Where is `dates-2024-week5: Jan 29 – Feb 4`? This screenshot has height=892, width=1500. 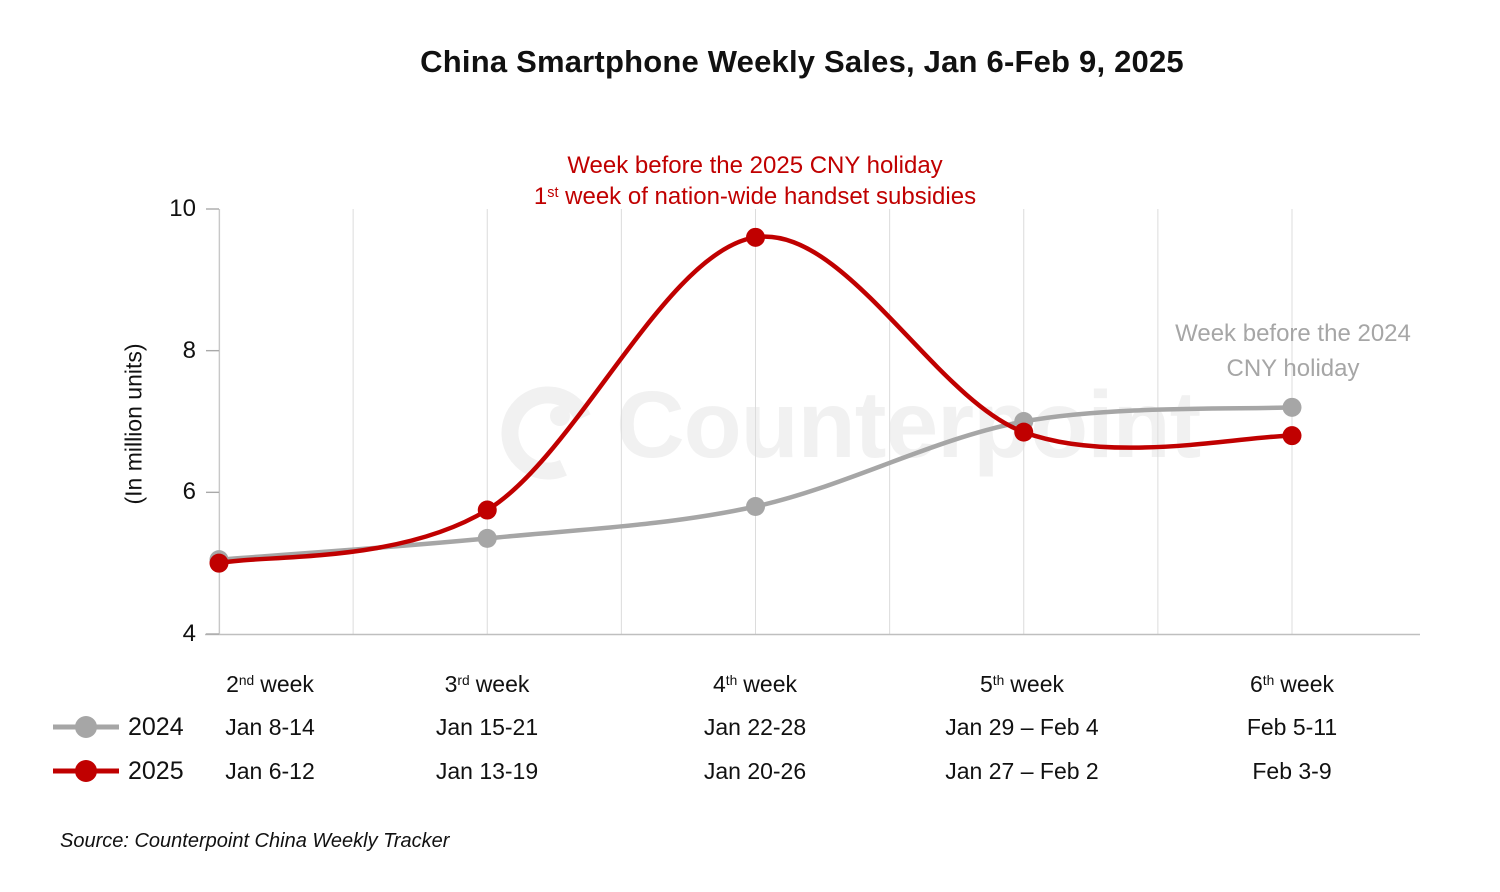
dates-2024-week5: Jan 29 – Feb 4 is located at coordinates (1022, 727).